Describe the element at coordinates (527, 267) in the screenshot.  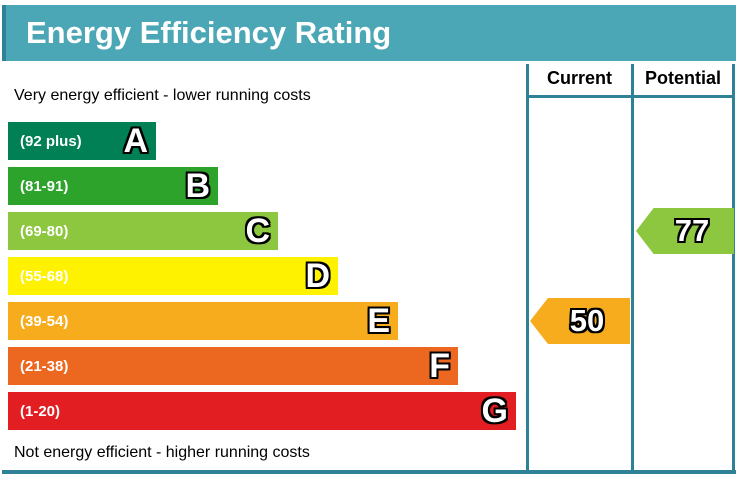
I see `table-divider-left` at that location.